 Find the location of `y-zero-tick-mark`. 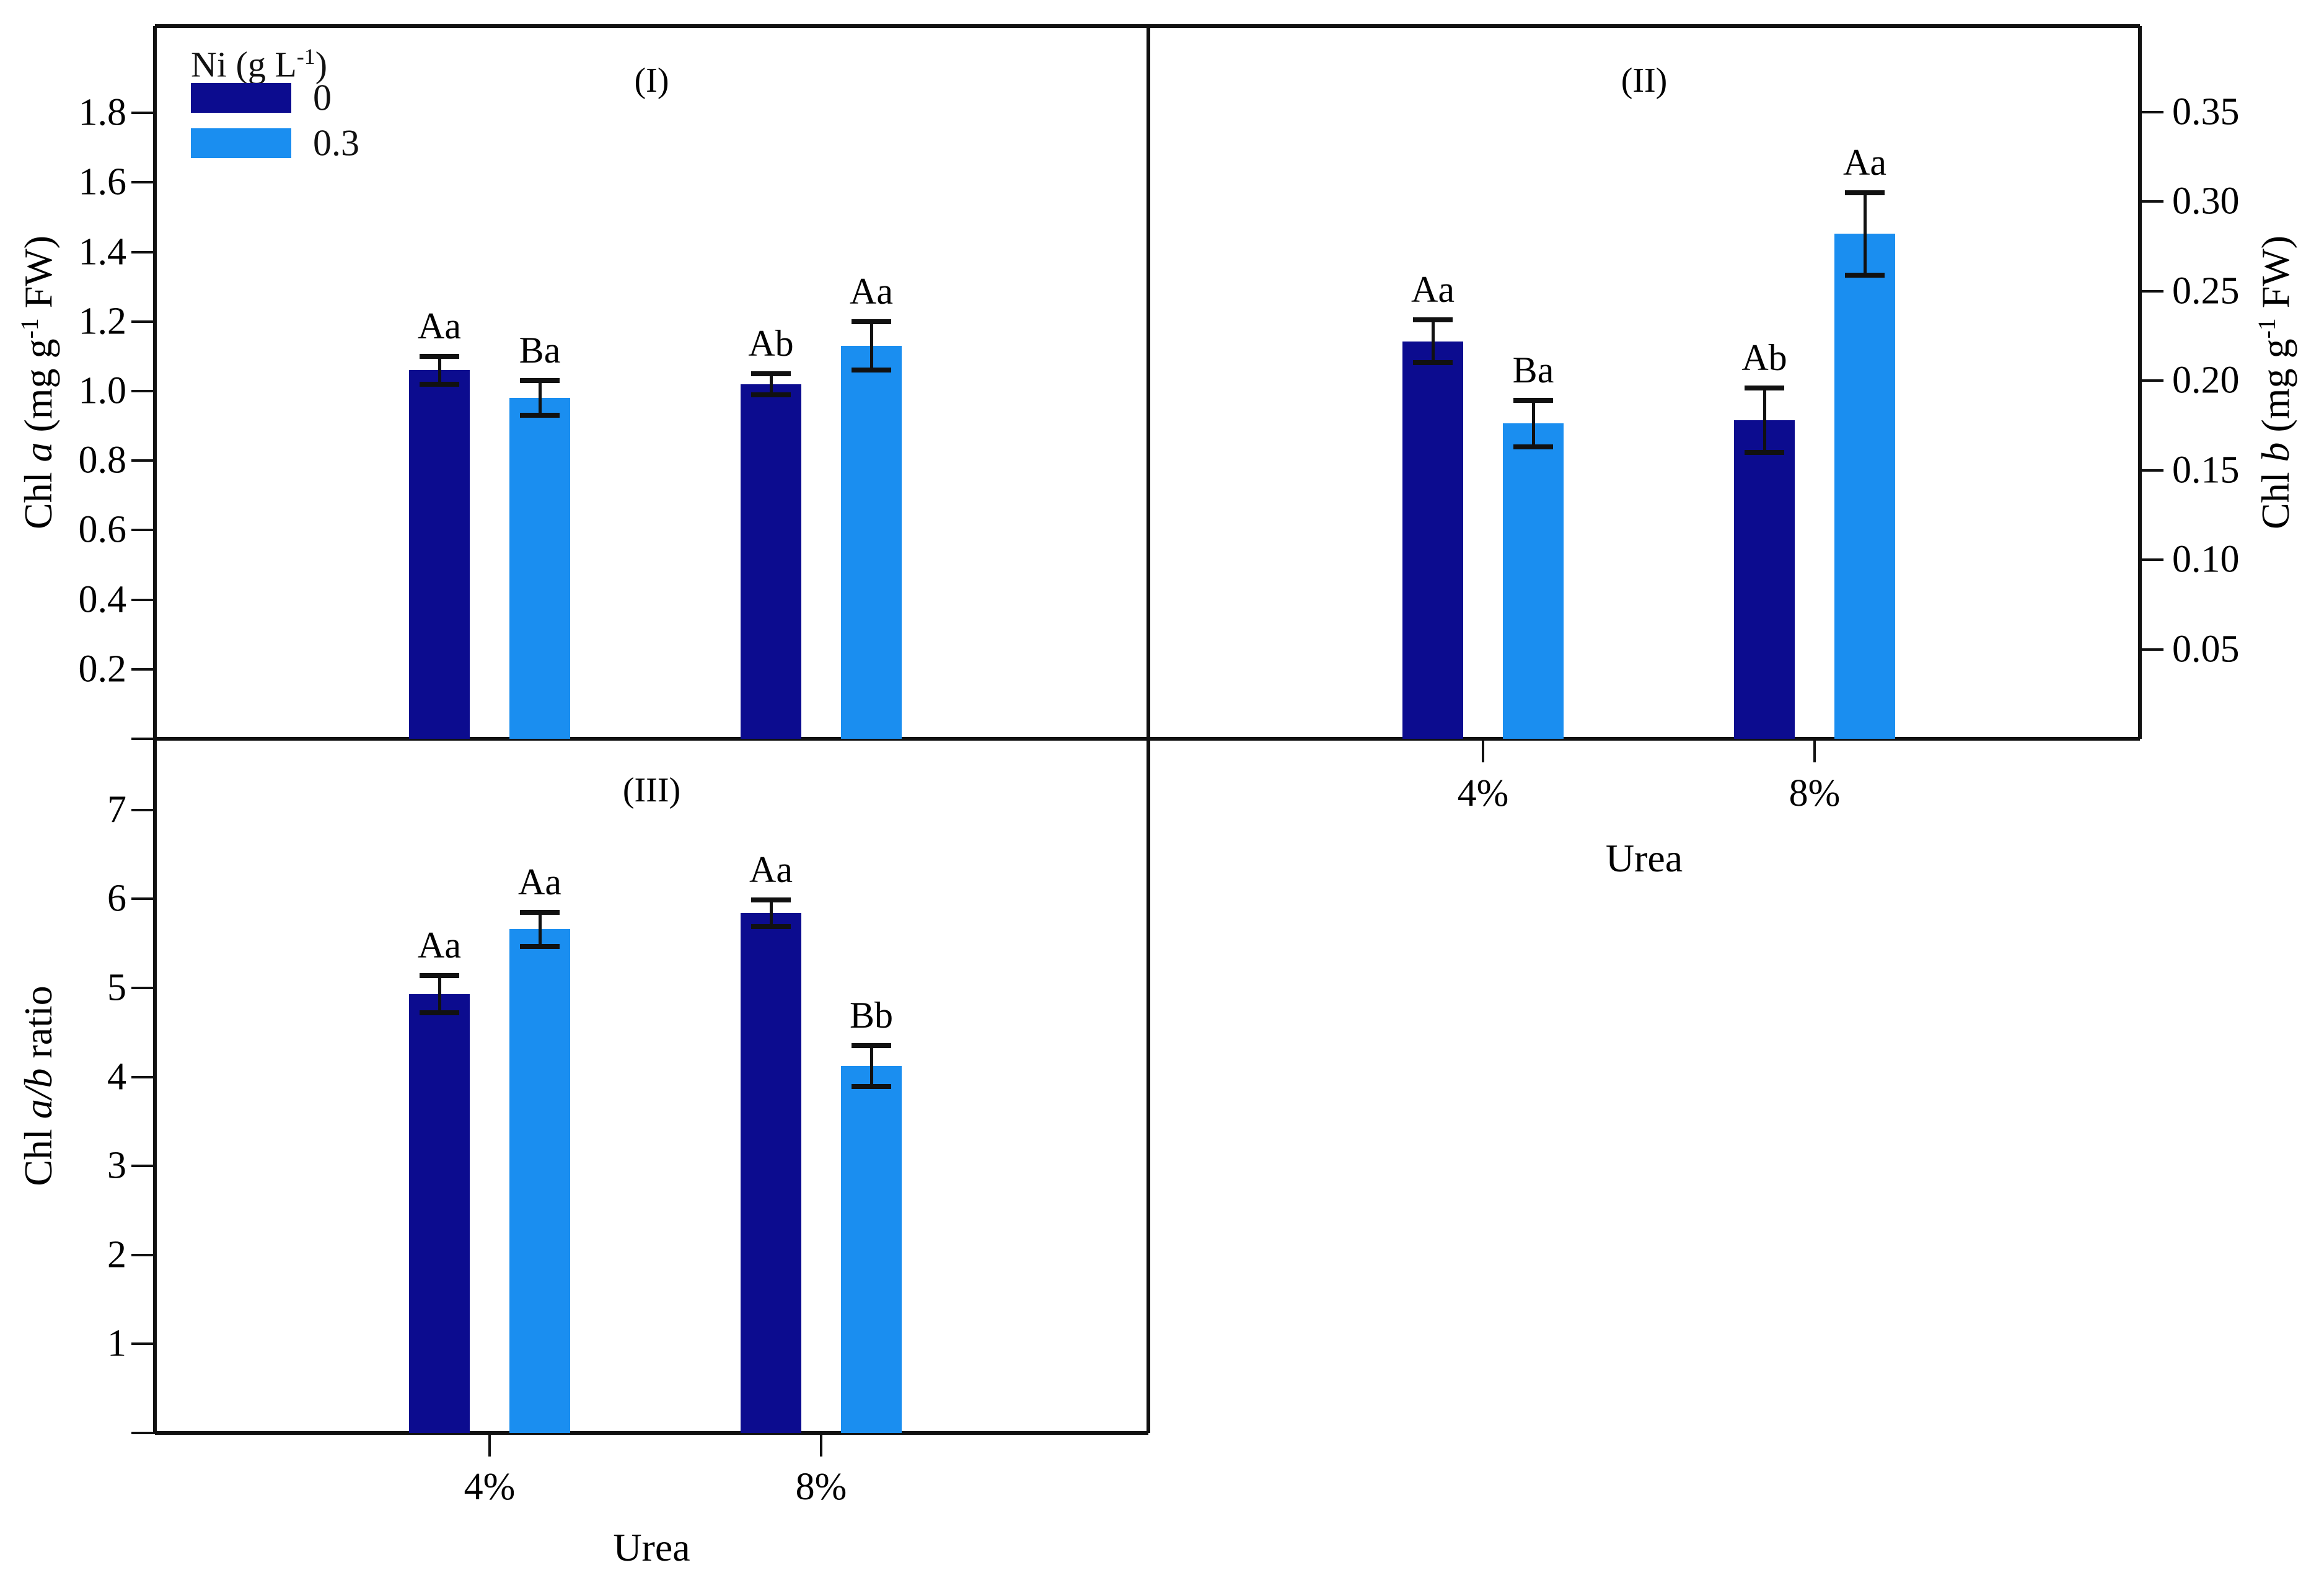

y-zero-tick-mark is located at coordinates (143, 1433).